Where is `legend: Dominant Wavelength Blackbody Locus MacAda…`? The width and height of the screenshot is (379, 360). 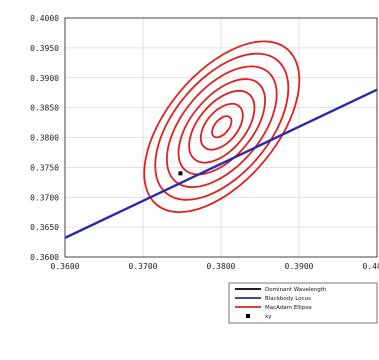
legend: Dominant Wavelength Blackbody Locus MacAda… is located at coordinates (303, 303).